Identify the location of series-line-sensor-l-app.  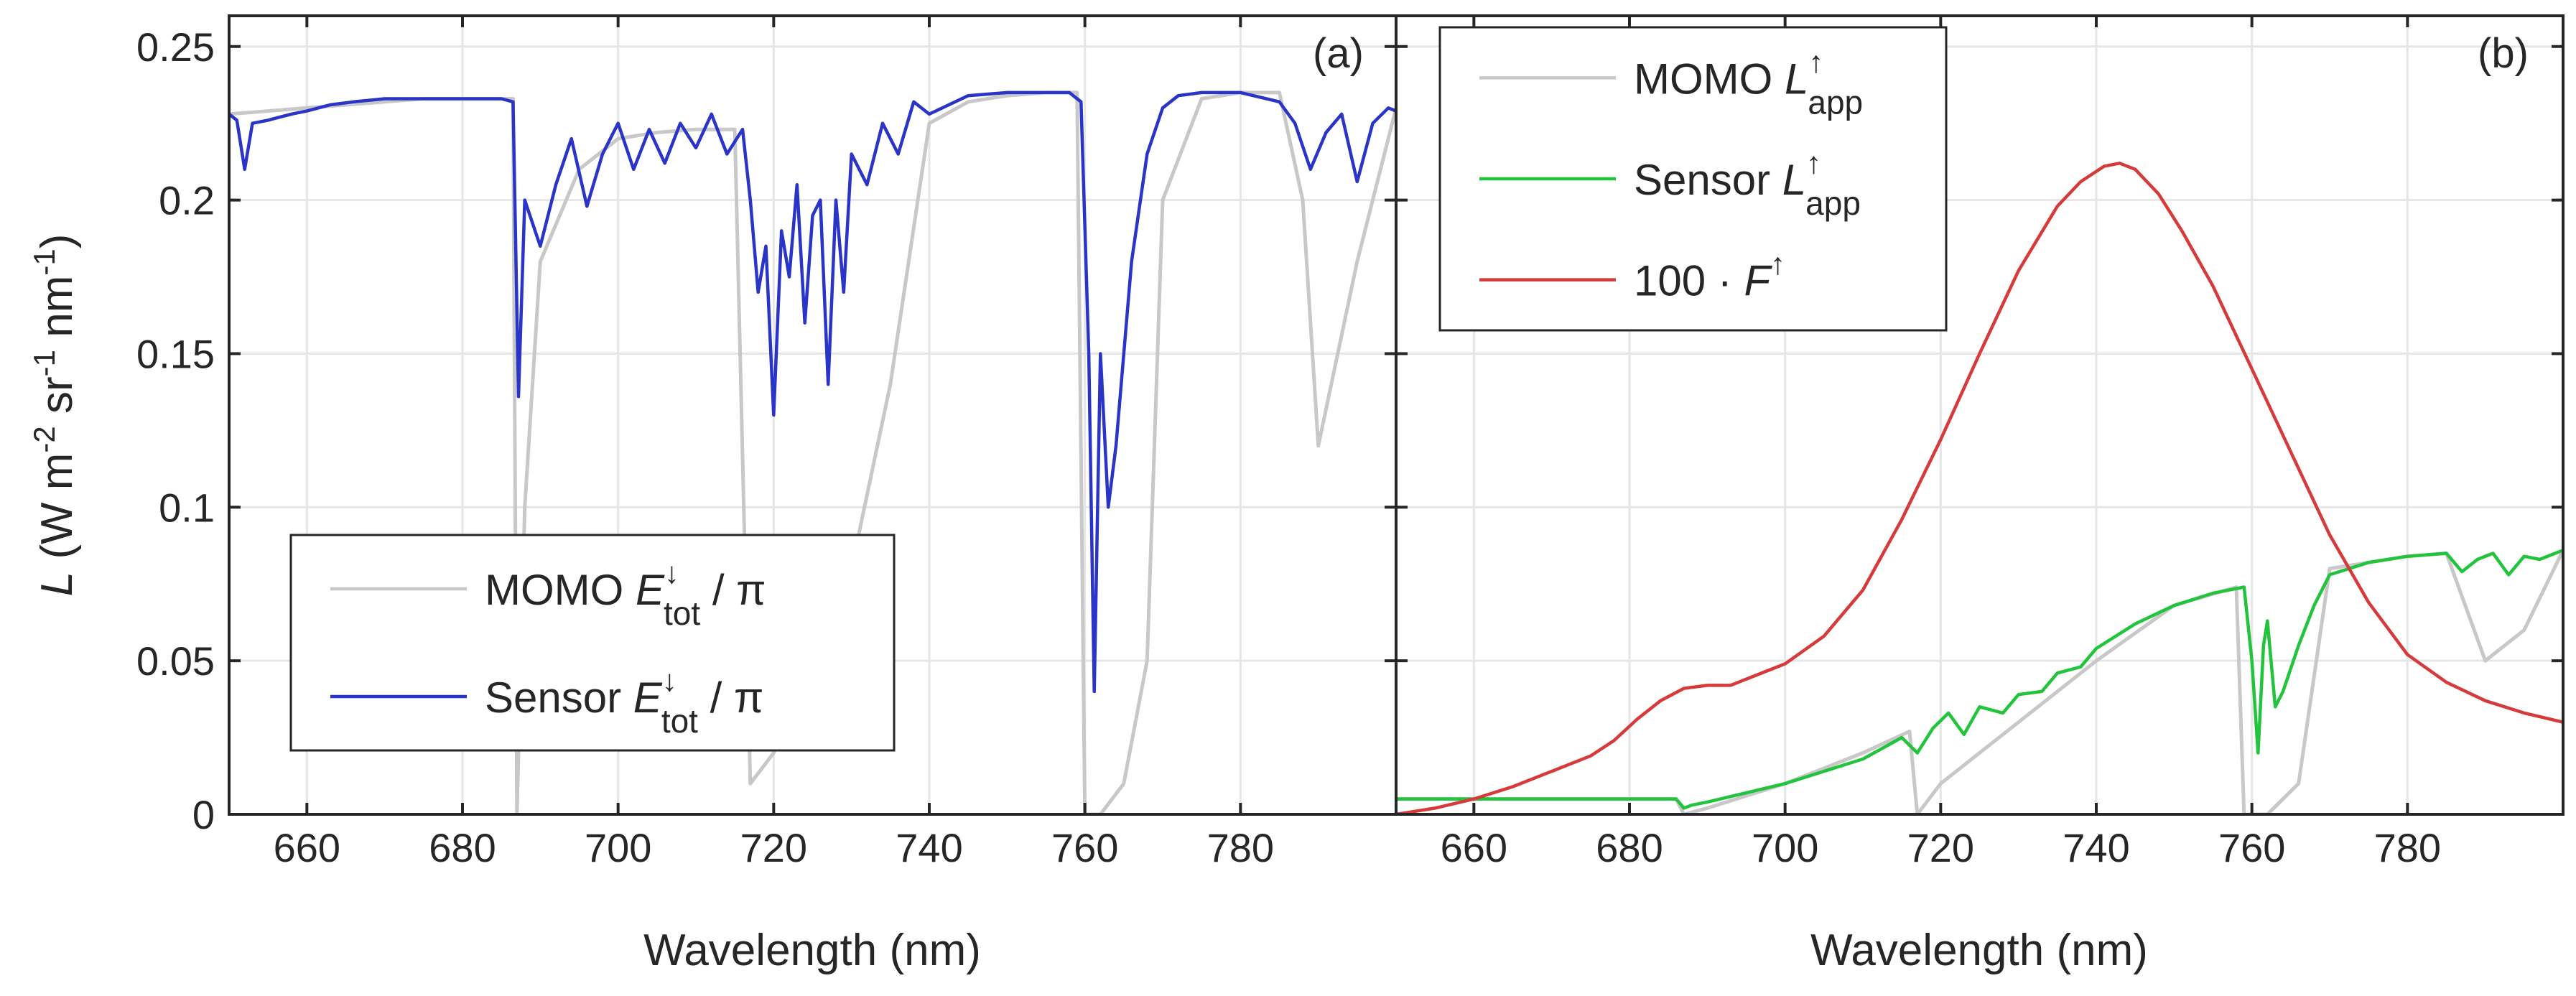
(1980, 679).